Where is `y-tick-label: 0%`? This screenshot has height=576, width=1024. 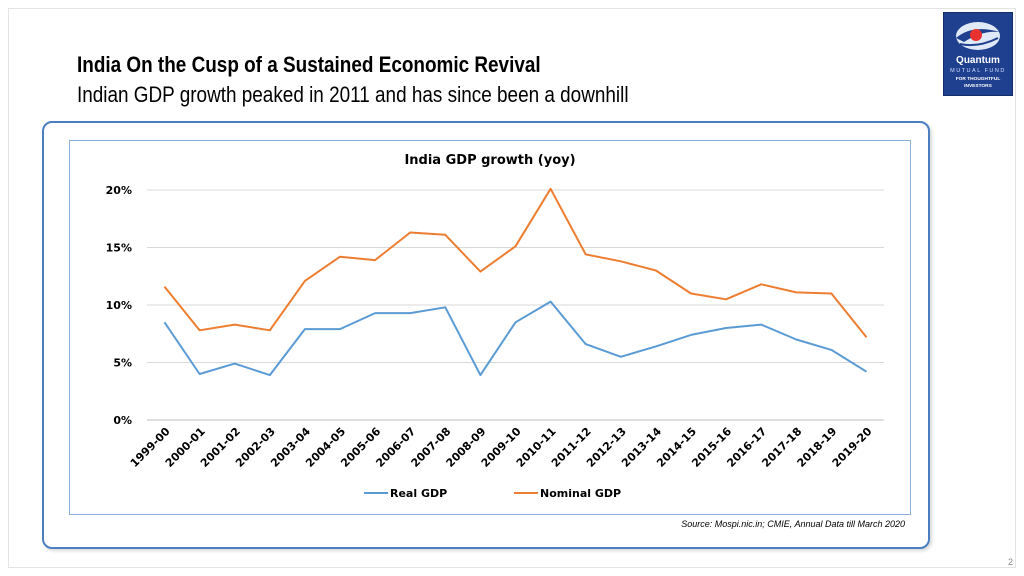 y-tick-label: 0% is located at coordinates (122, 420).